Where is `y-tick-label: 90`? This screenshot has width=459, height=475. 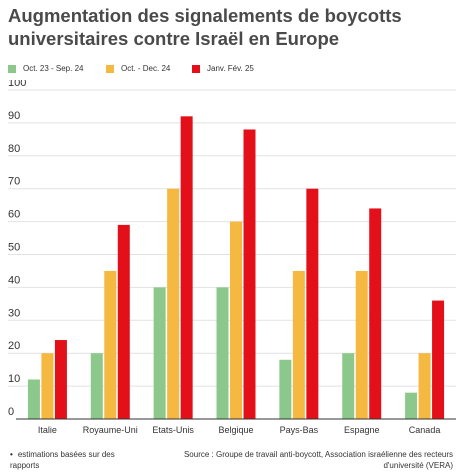
y-tick-label: 90 is located at coordinates (14, 116).